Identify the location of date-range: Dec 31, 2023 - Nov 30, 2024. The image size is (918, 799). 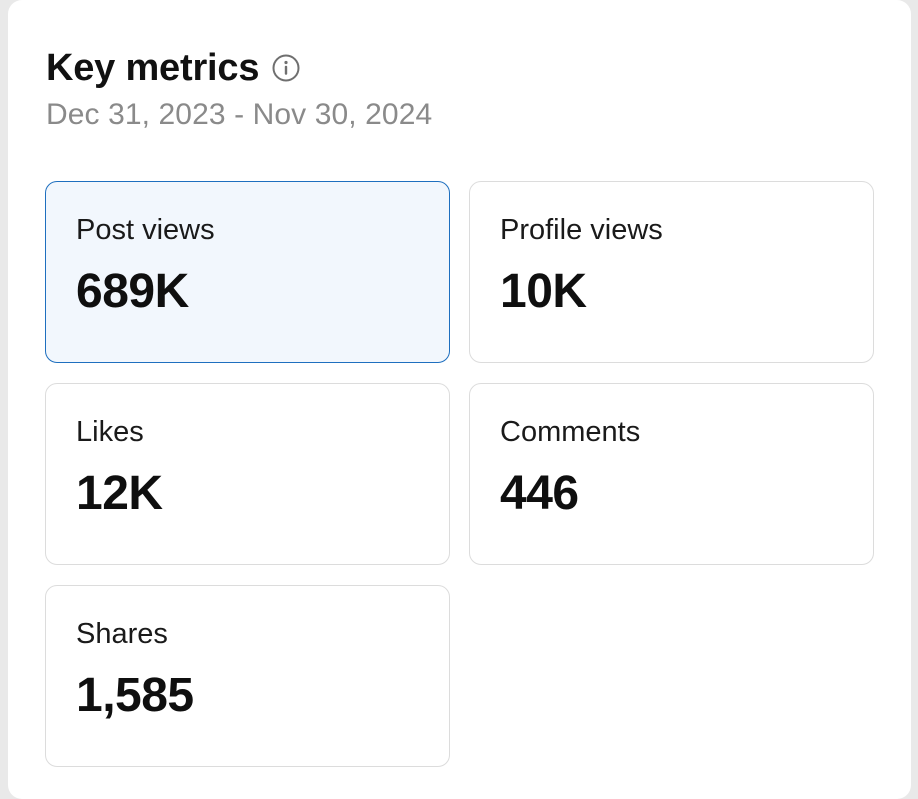
(239, 114).